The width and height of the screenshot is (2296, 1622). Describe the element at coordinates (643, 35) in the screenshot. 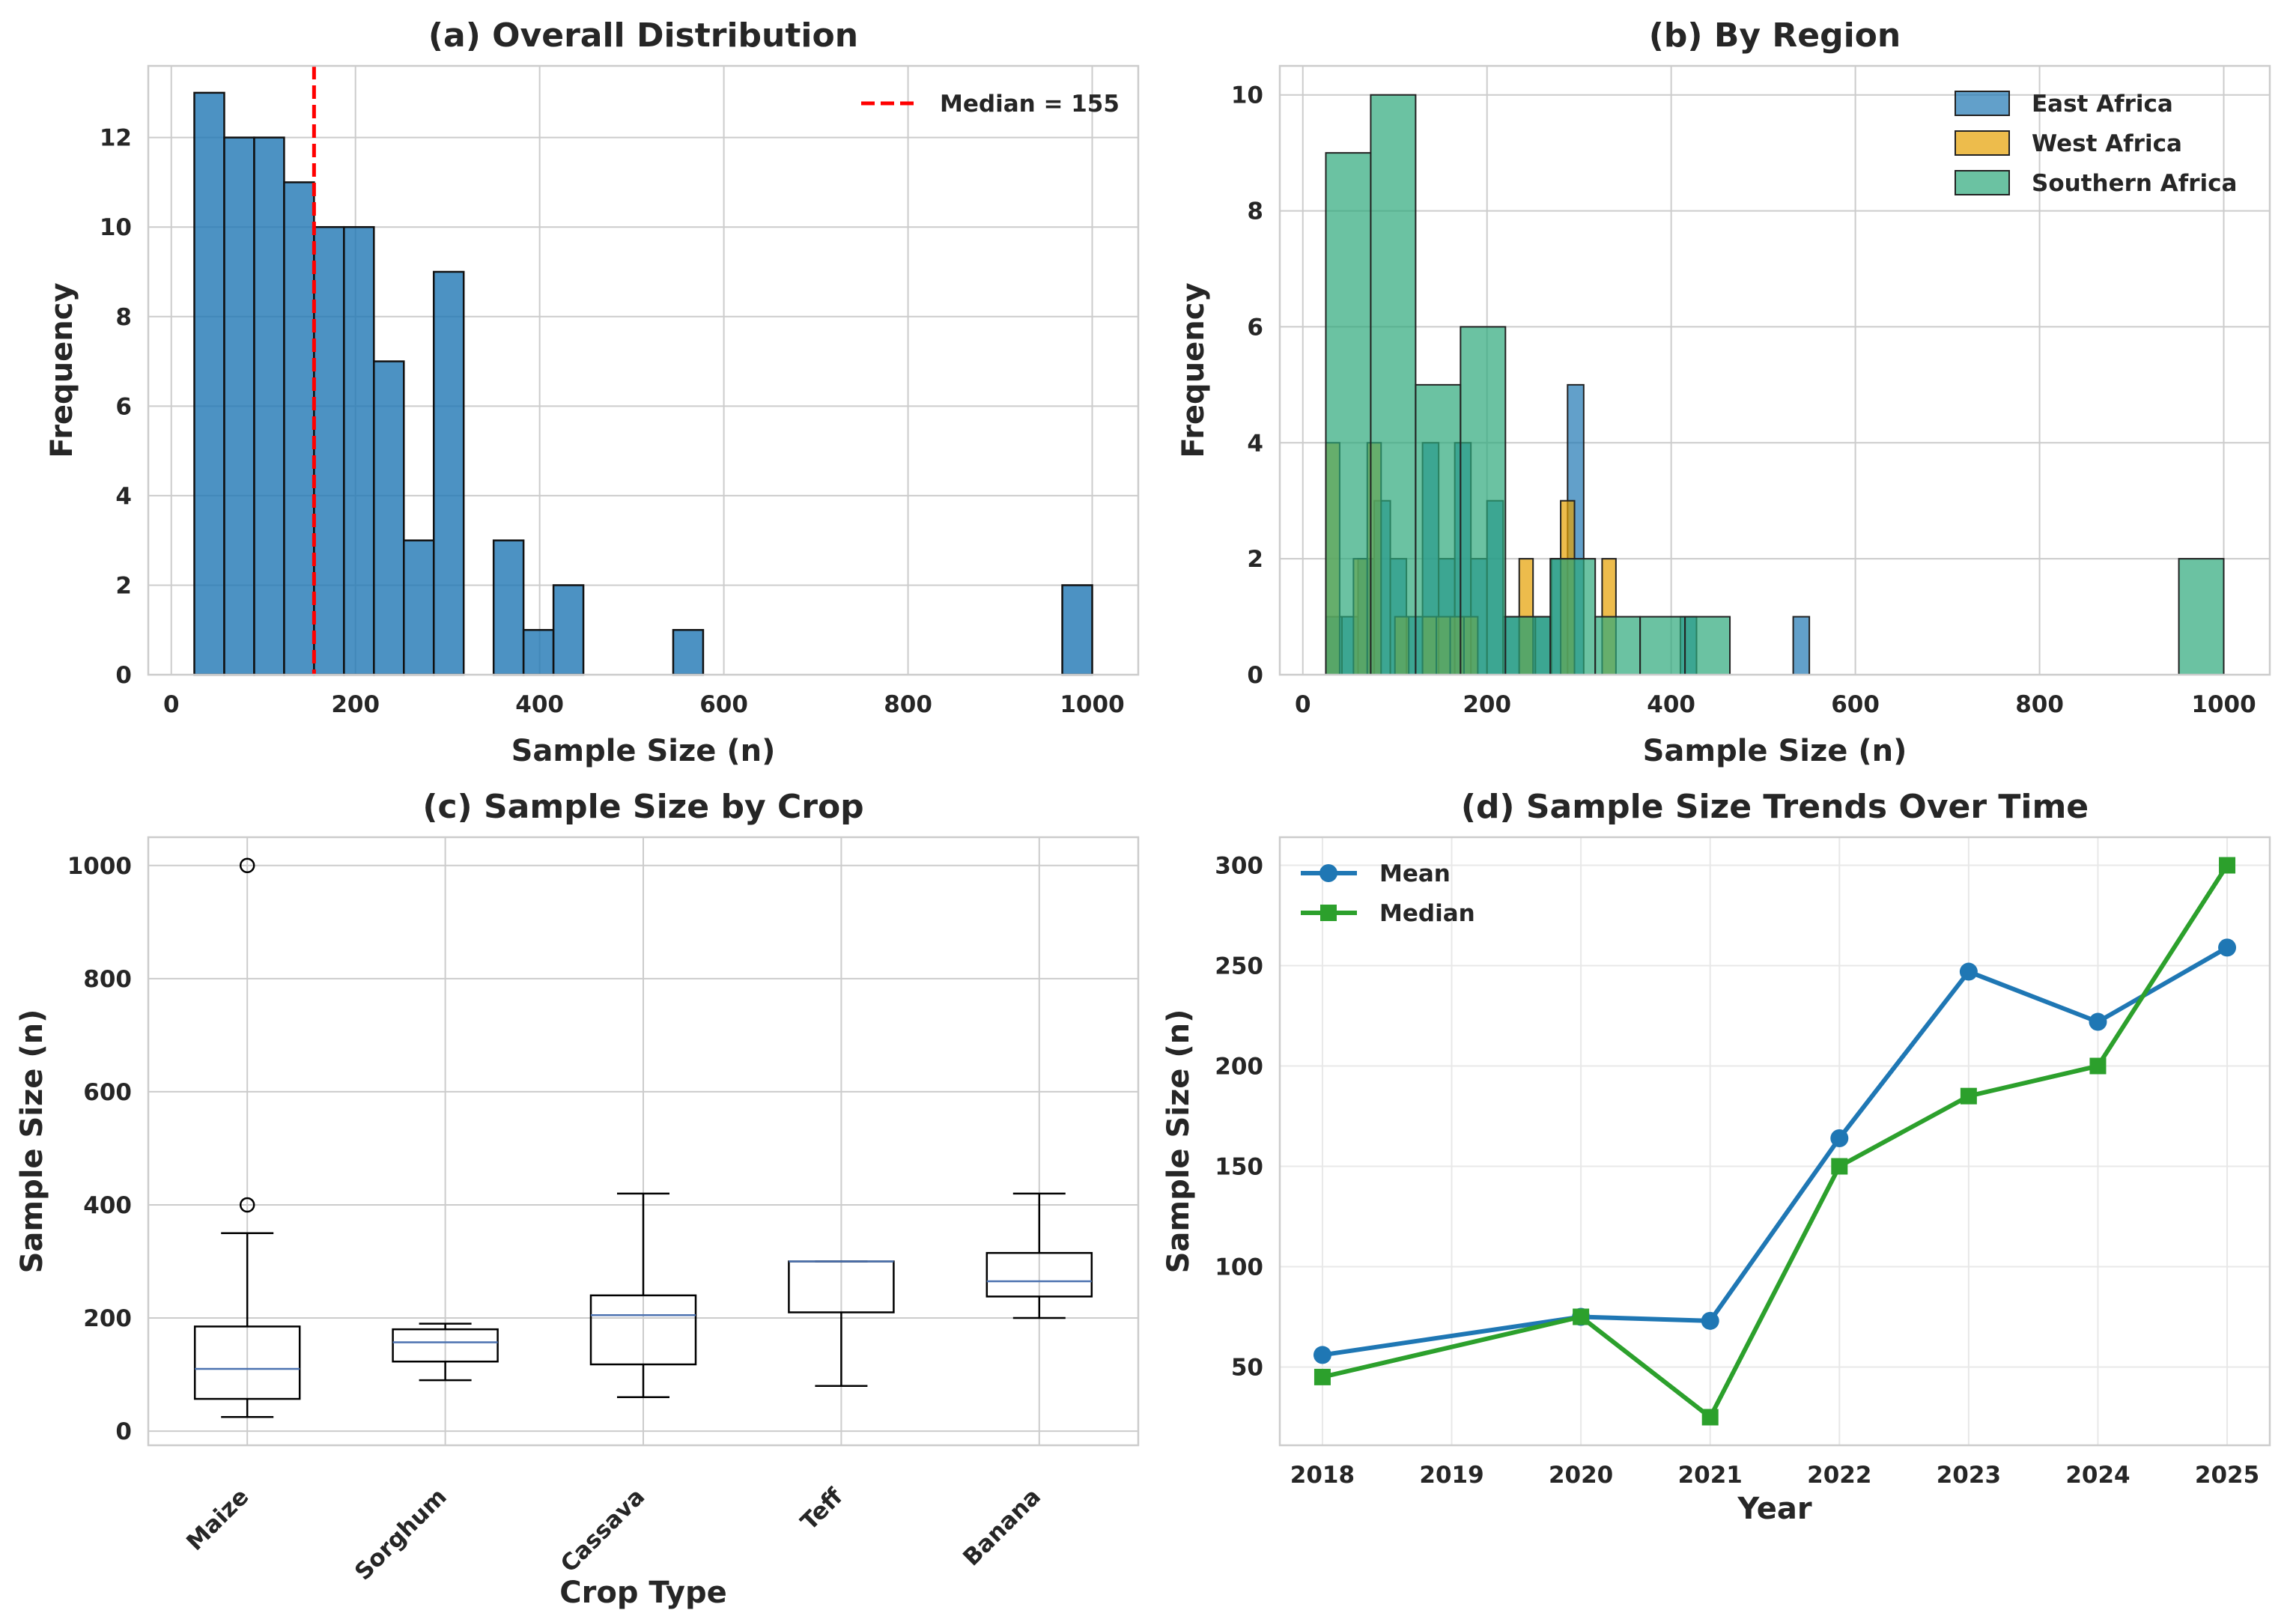

I see `subplot-title: (a) Overall Distribution` at that location.